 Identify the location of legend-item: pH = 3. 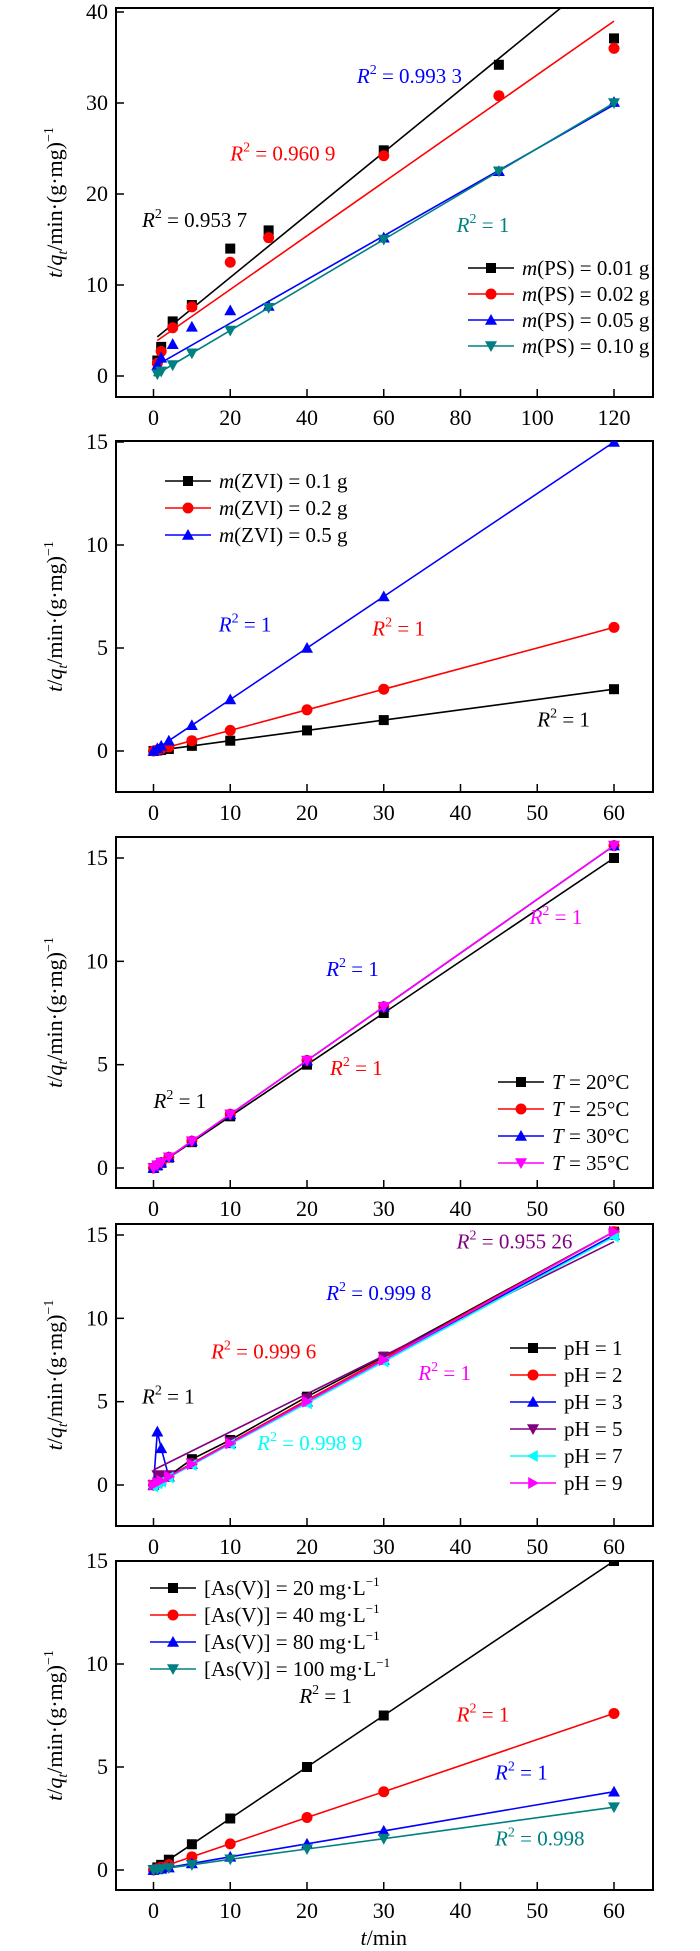
(566, 1402).